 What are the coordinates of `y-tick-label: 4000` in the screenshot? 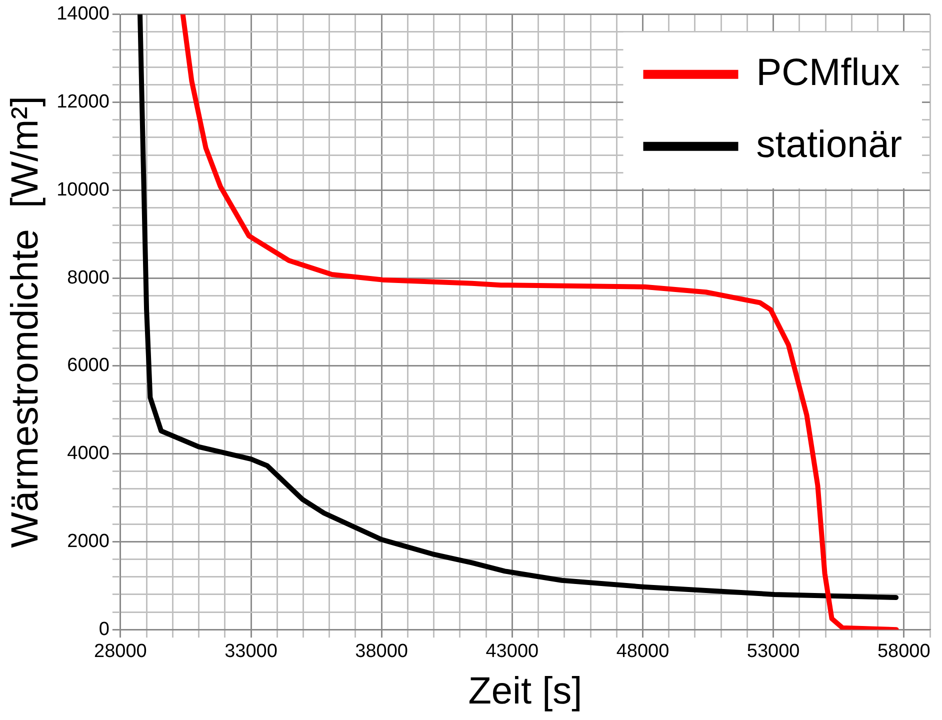 It's located at (88, 453).